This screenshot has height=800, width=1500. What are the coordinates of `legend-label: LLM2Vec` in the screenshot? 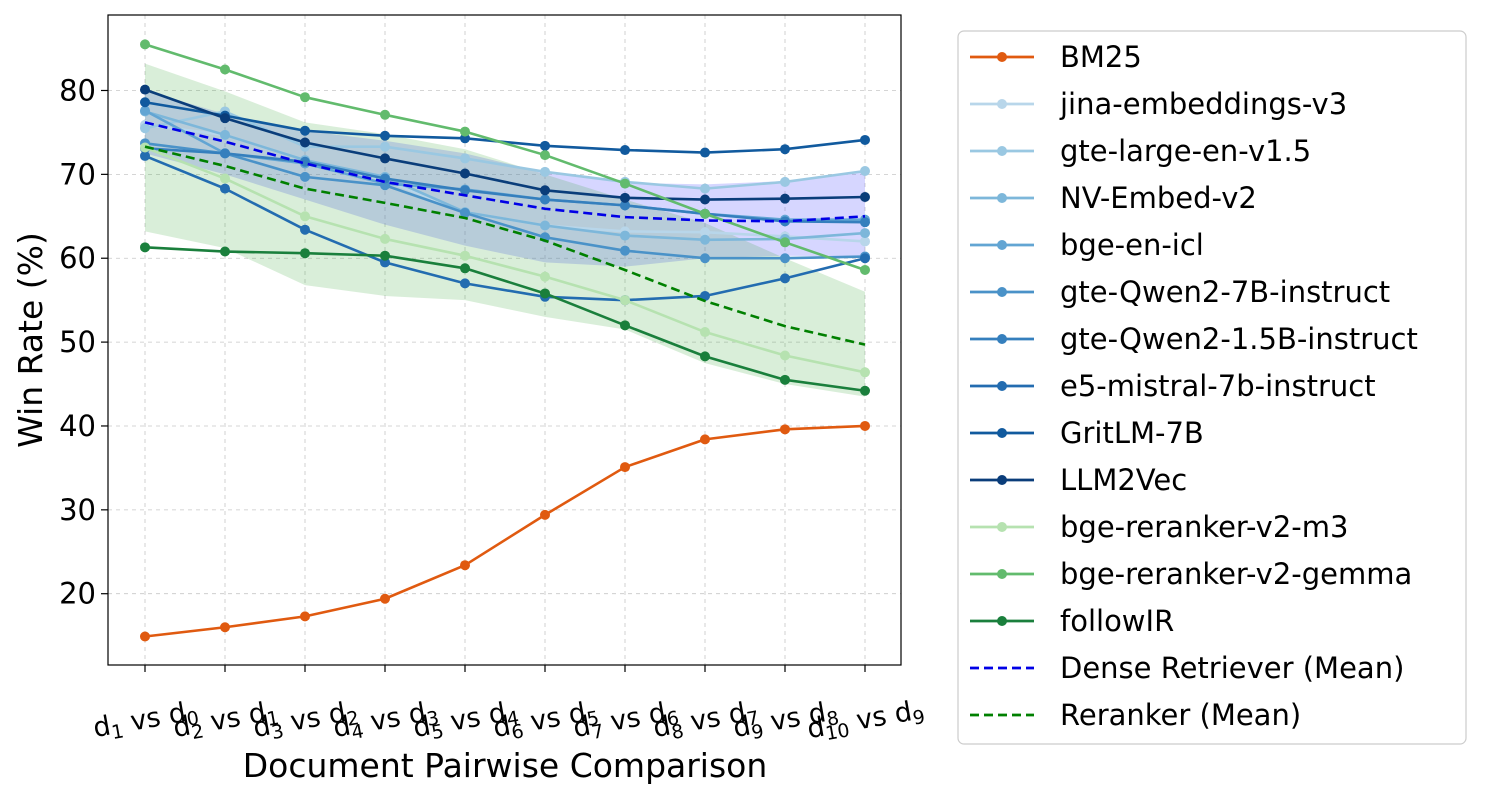 It's located at (1123, 480).